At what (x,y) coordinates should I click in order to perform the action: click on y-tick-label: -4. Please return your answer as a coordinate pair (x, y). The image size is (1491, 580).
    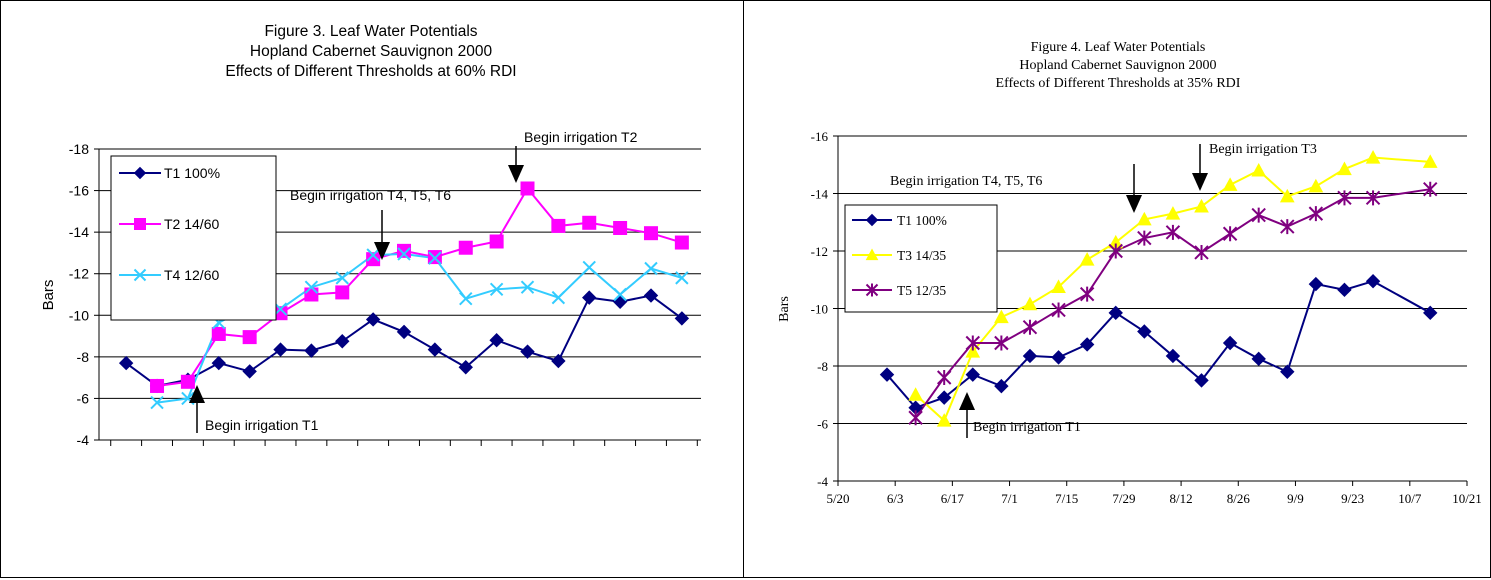
    Looking at the image, I should click on (83, 440).